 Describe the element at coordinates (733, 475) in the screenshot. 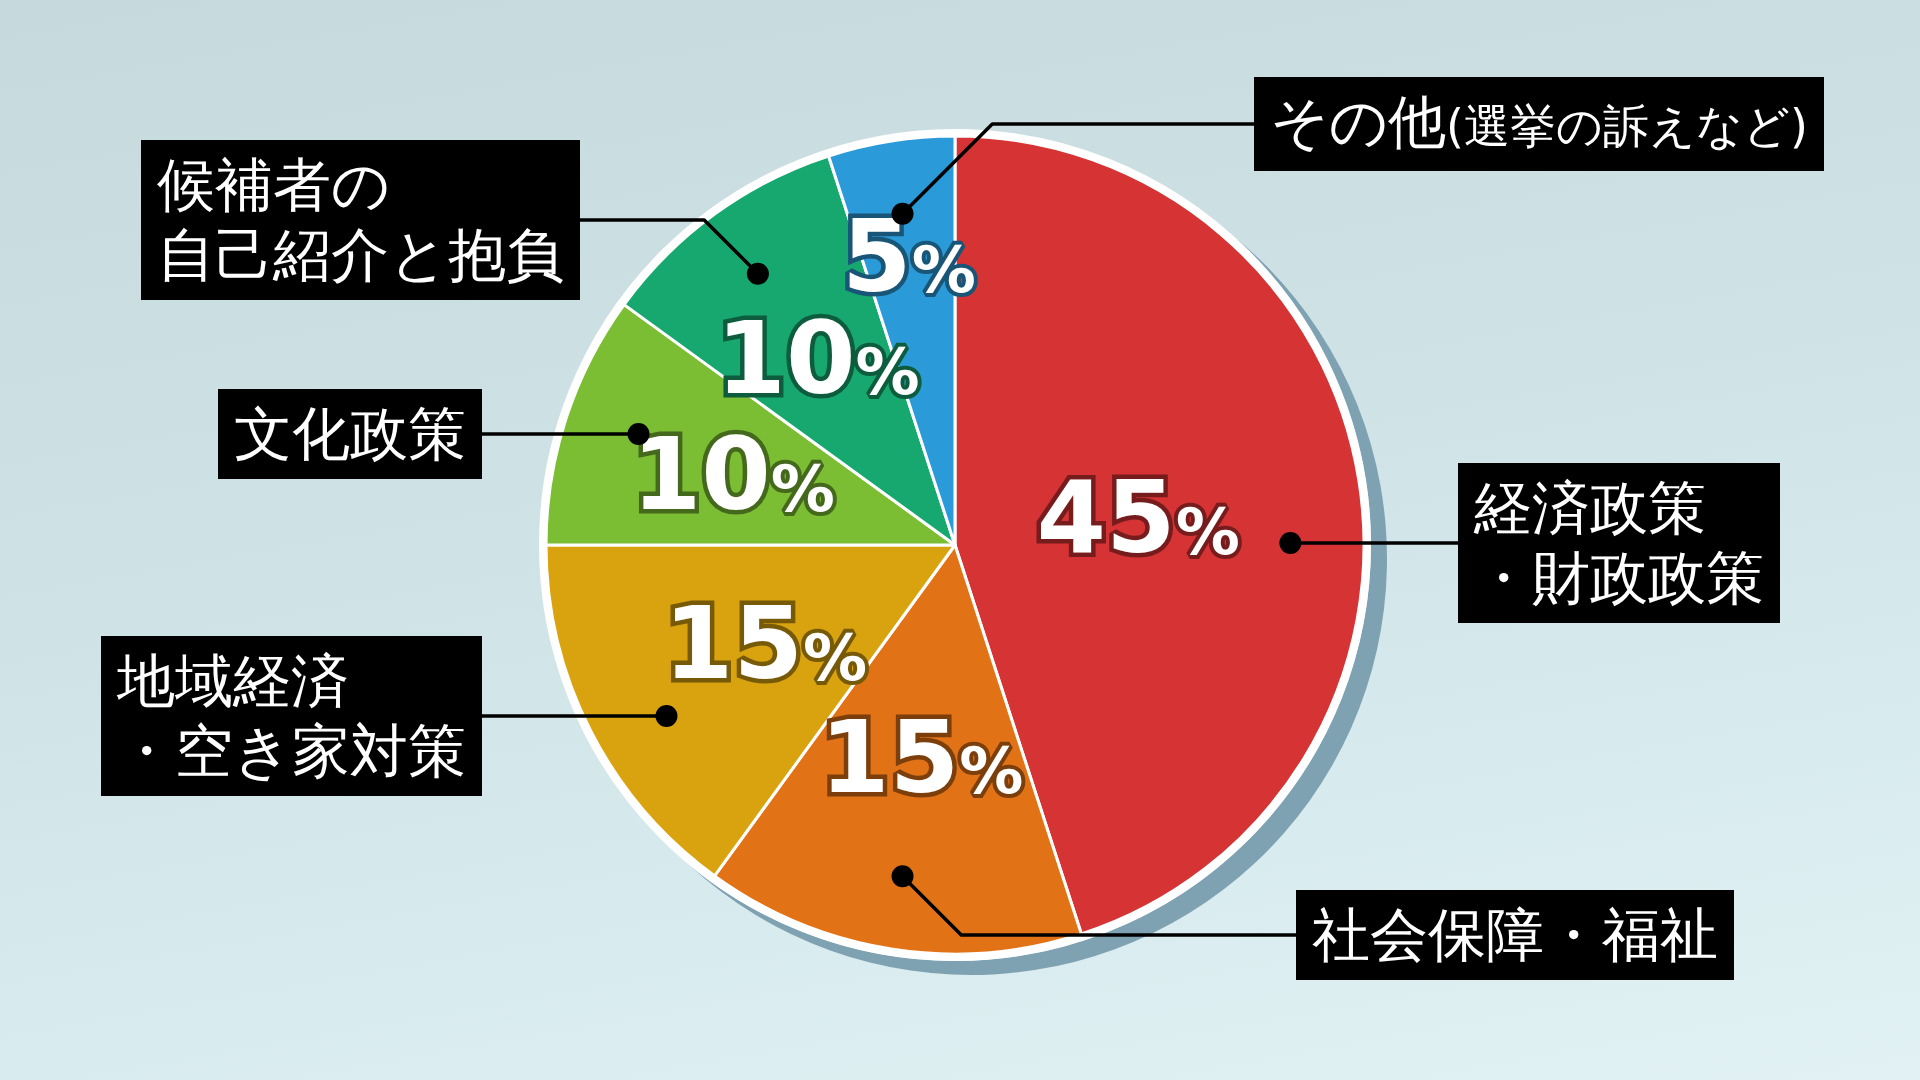

I see `data-label: 10%` at that location.